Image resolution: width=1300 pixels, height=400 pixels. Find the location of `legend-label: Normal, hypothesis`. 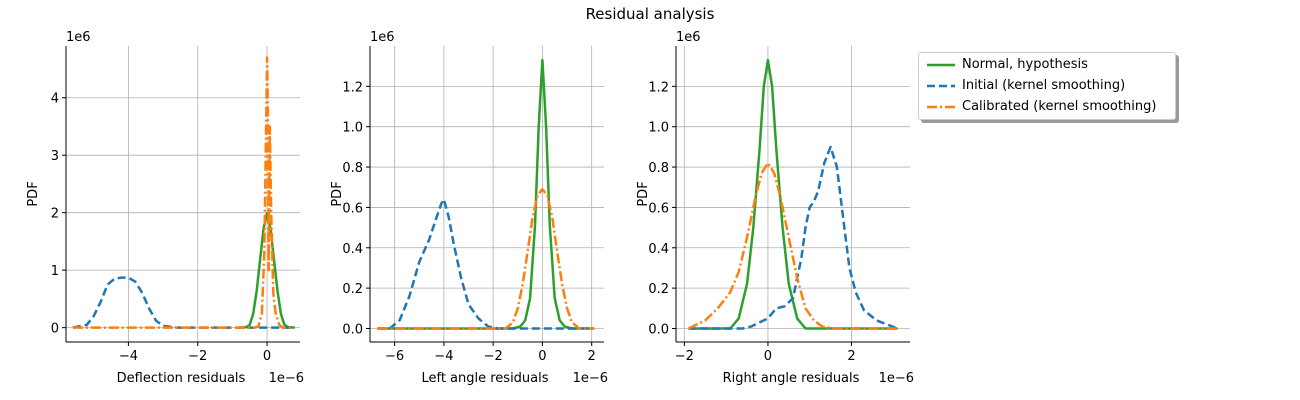

legend-label: Normal, hypothesis is located at coordinates (1025, 64).